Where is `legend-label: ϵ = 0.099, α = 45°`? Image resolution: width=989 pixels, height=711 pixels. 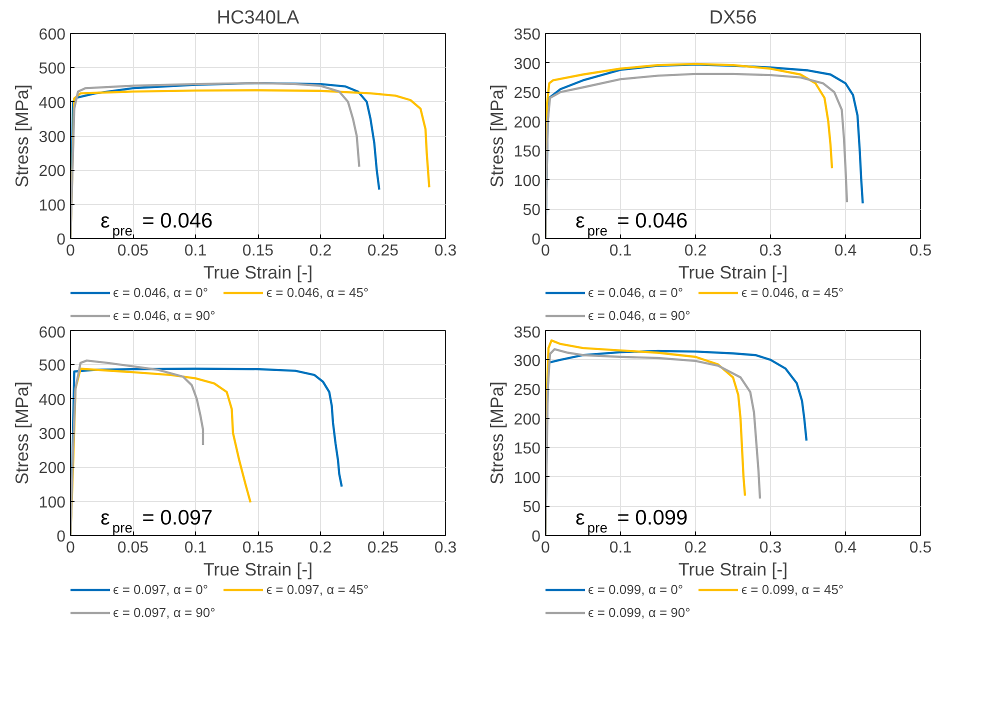 legend-label: ϵ = 0.099, α = 45° is located at coordinates (792, 589).